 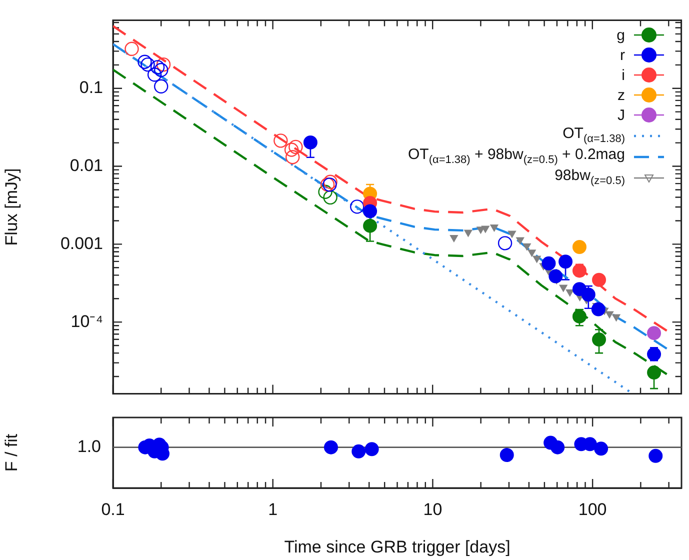 What do you see at coordinates (11, 453) in the screenshot?
I see `y-axis-title: F / fit` at bounding box center [11, 453].